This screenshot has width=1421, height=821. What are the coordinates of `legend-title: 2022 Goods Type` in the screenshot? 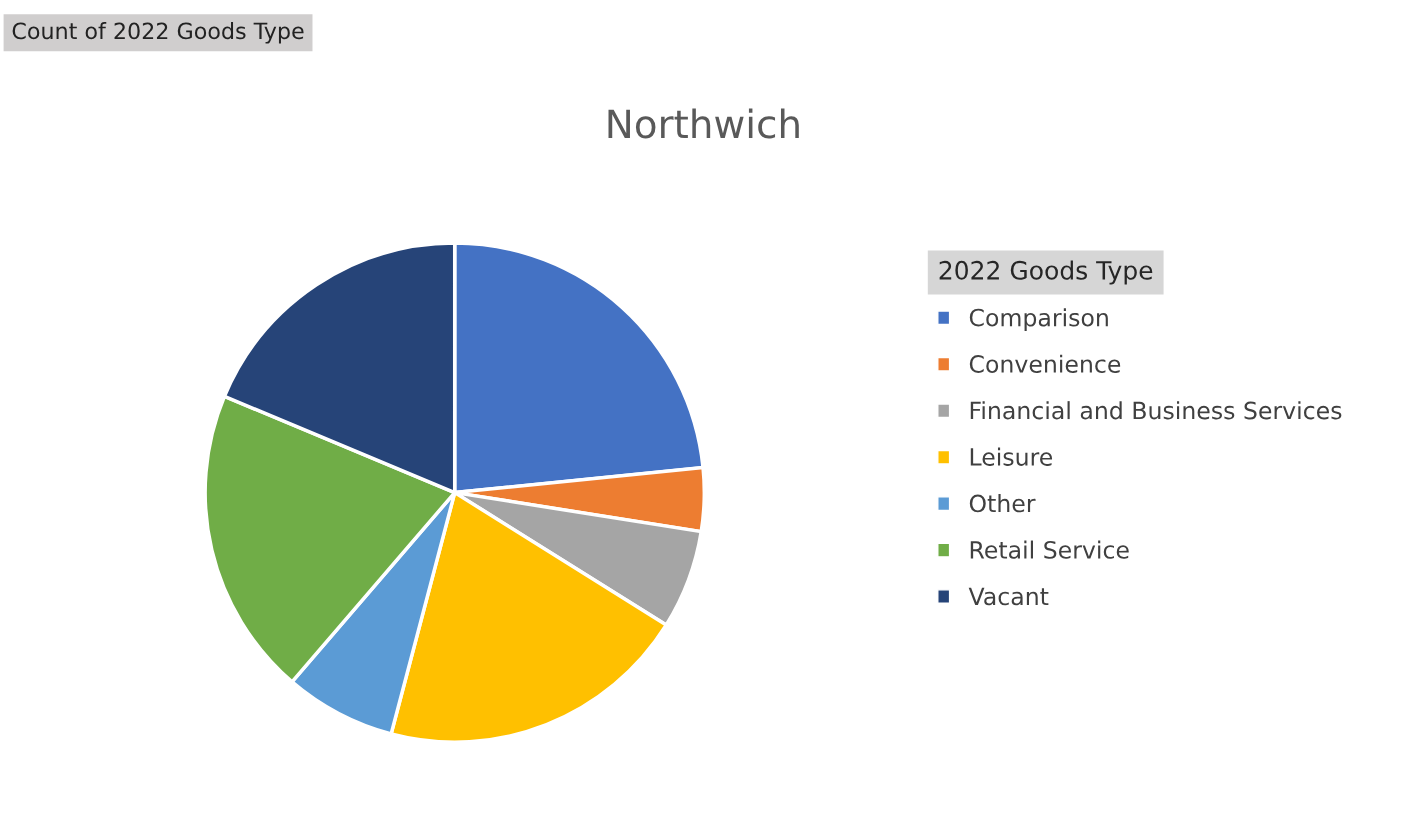 It's located at (1046, 272).